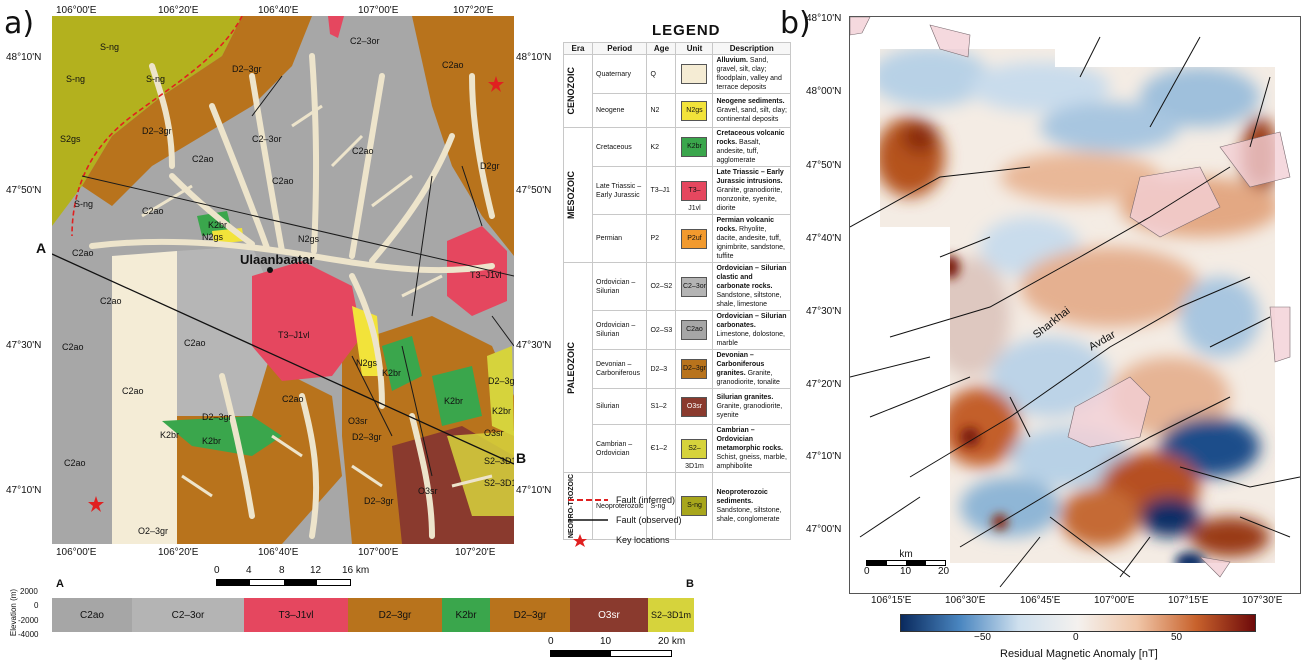 The width and height of the screenshot is (1316, 668). Describe the element at coordinates (92, 615) in the screenshot. I see `section-segment: C2ao` at that location.